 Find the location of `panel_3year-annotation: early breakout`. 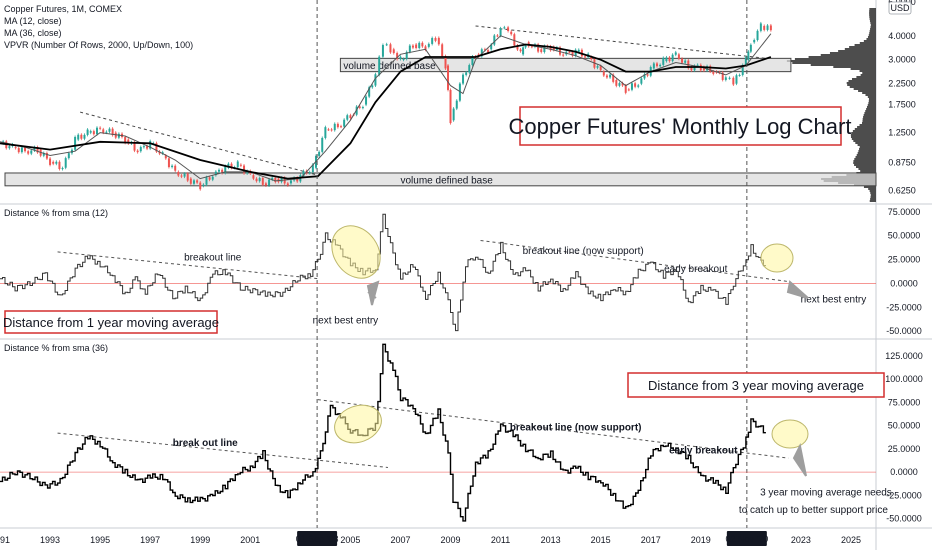

panel_3year-annotation: early breakout is located at coordinates (703, 451).